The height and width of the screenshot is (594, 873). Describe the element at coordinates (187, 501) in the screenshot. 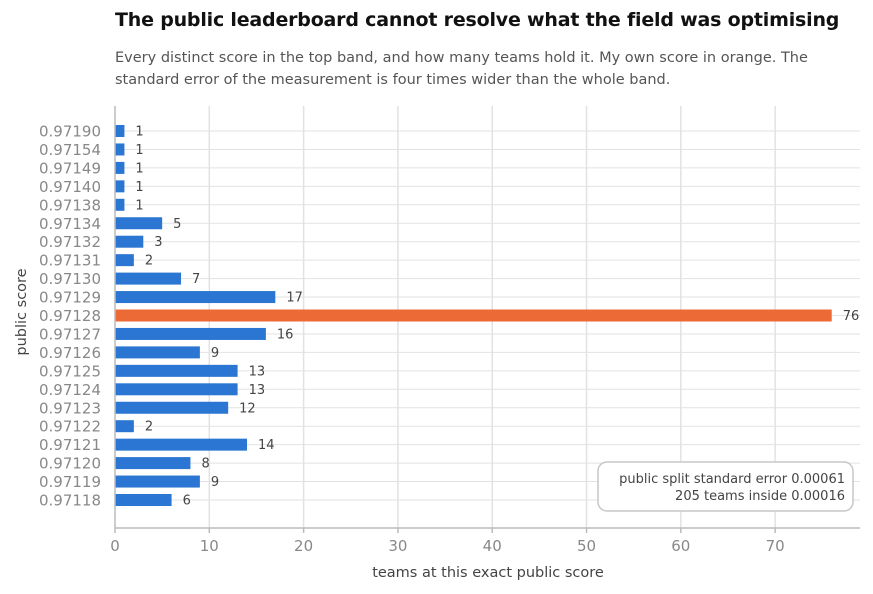

I see `value-label: 6` at that location.